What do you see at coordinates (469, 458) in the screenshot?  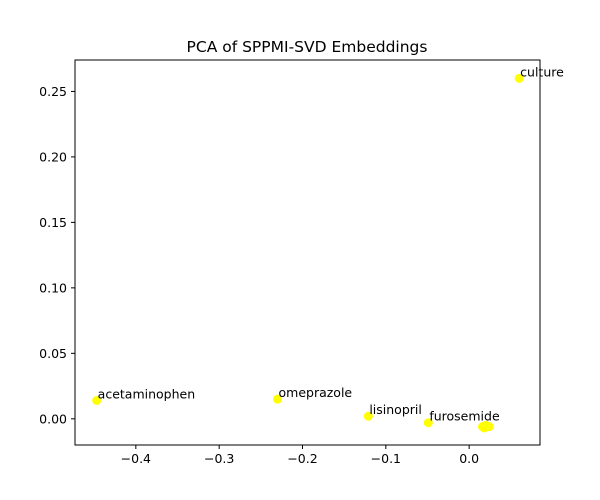 I see `x-tick-label: 0.0` at bounding box center [469, 458].